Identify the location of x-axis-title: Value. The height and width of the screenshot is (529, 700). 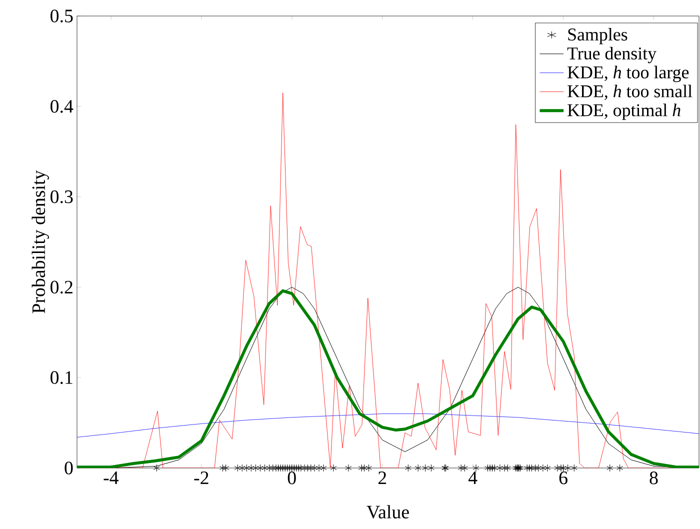
(387, 512).